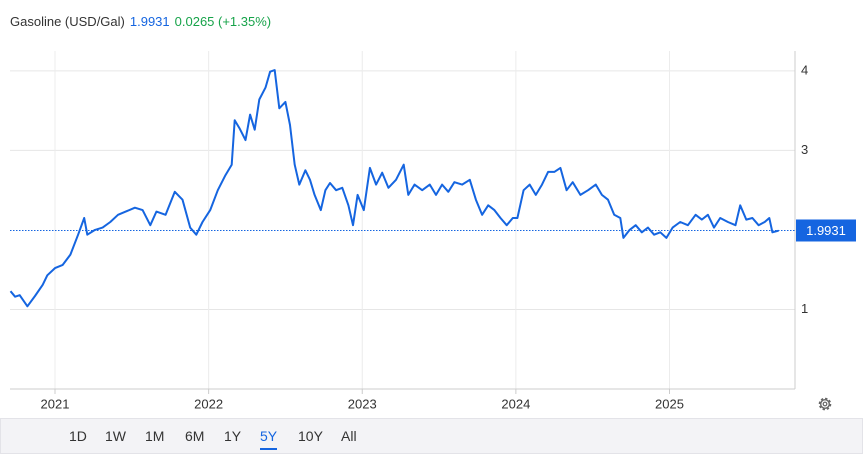  What do you see at coordinates (804, 308) in the screenshot?
I see `y-tick-label: 1` at bounding box center [804, 308].